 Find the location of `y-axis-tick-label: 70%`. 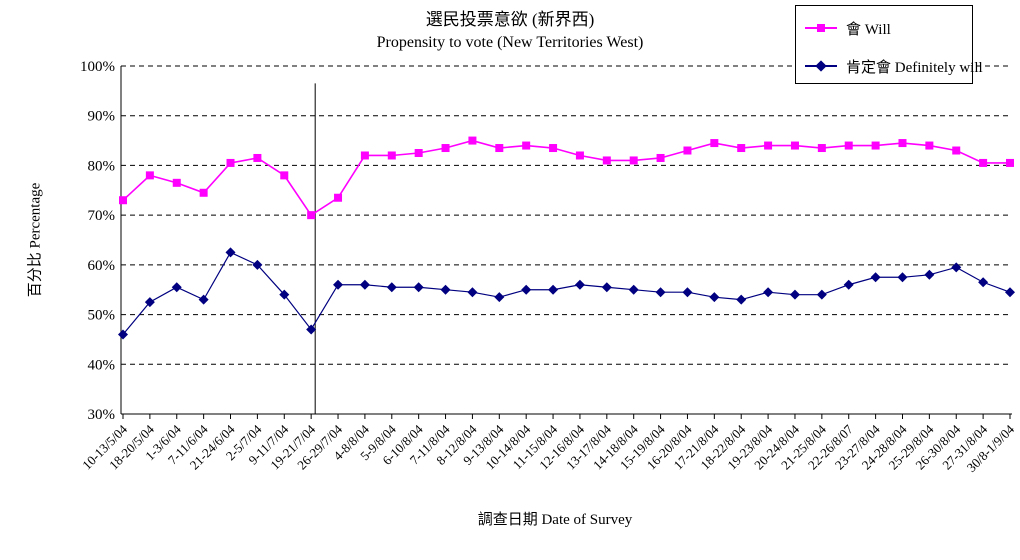

y-axis-tick-label: 70% is located at coordinates (102, 216).